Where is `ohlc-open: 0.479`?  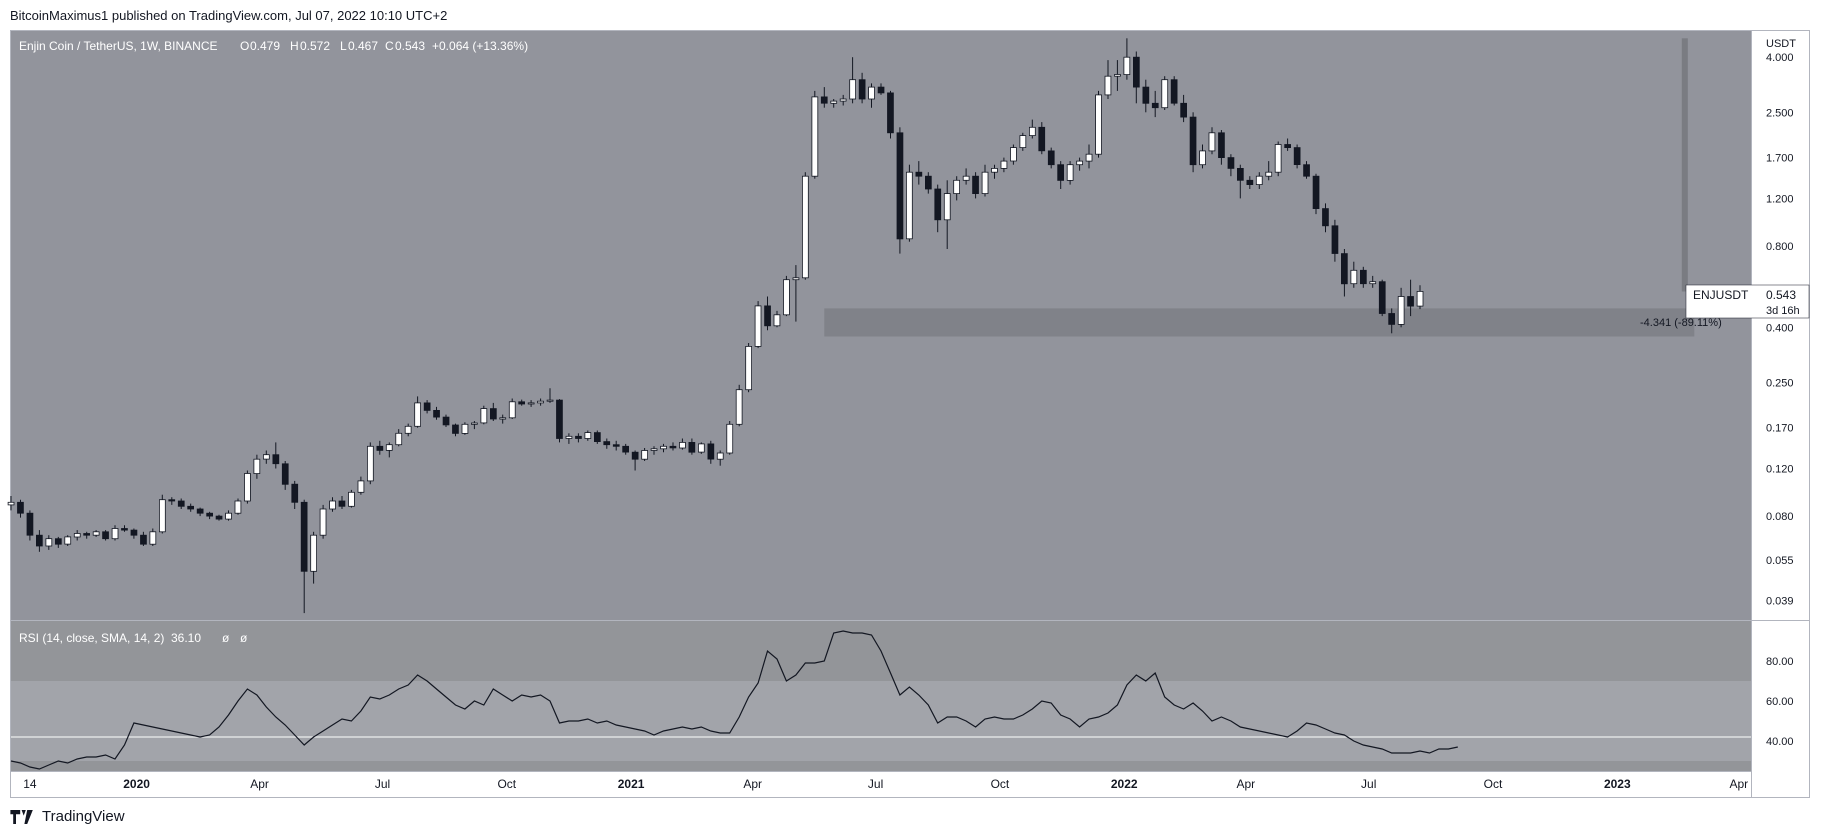 ohlc-open: 0.479 is located at coordinates (265, 46).